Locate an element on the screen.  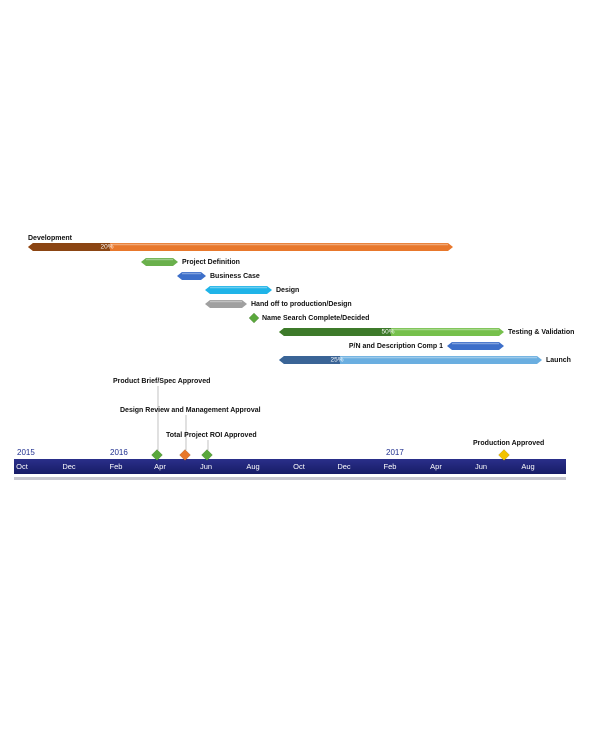
progress-label: 20% is located at coordinates (106, 247).